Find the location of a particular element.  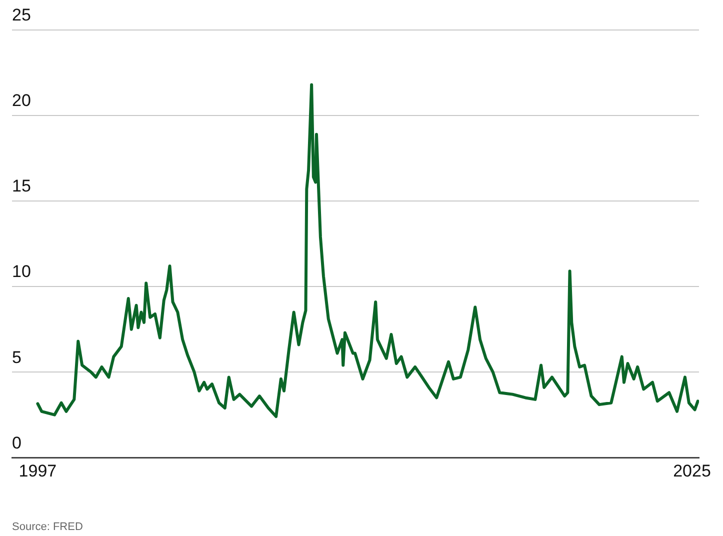

x-tick-label: 2025 is located at coordinates (692, 470).